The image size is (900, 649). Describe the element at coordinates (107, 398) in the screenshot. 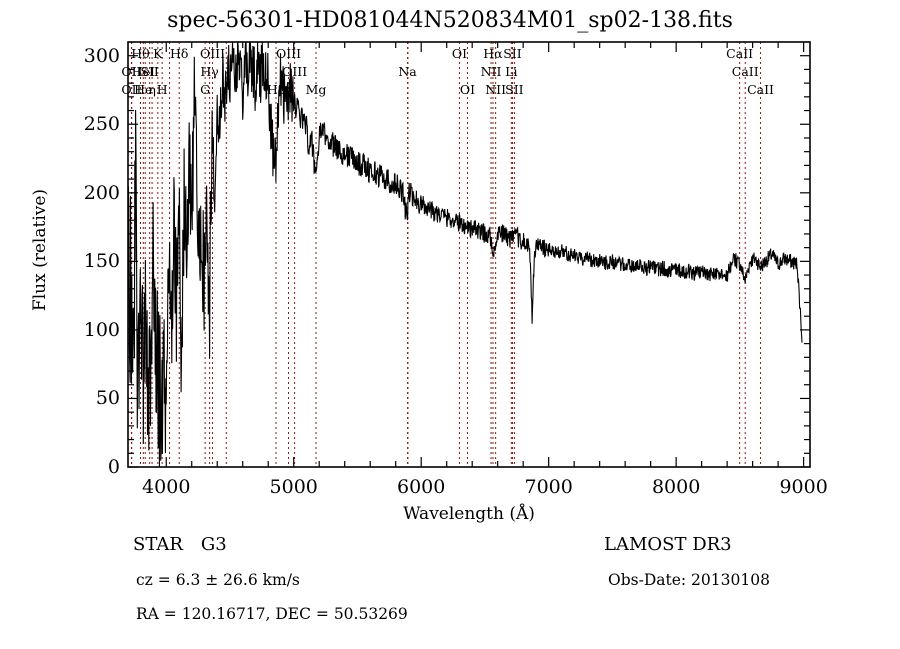

I see `y-tick-label: 50` at that location.